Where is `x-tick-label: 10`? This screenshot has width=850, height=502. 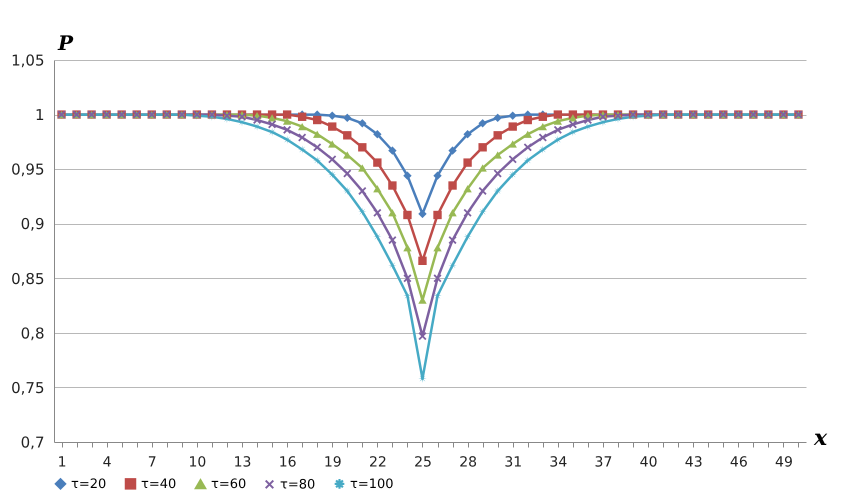
x-tick-label: 10 is located at coordinates (197, 462).